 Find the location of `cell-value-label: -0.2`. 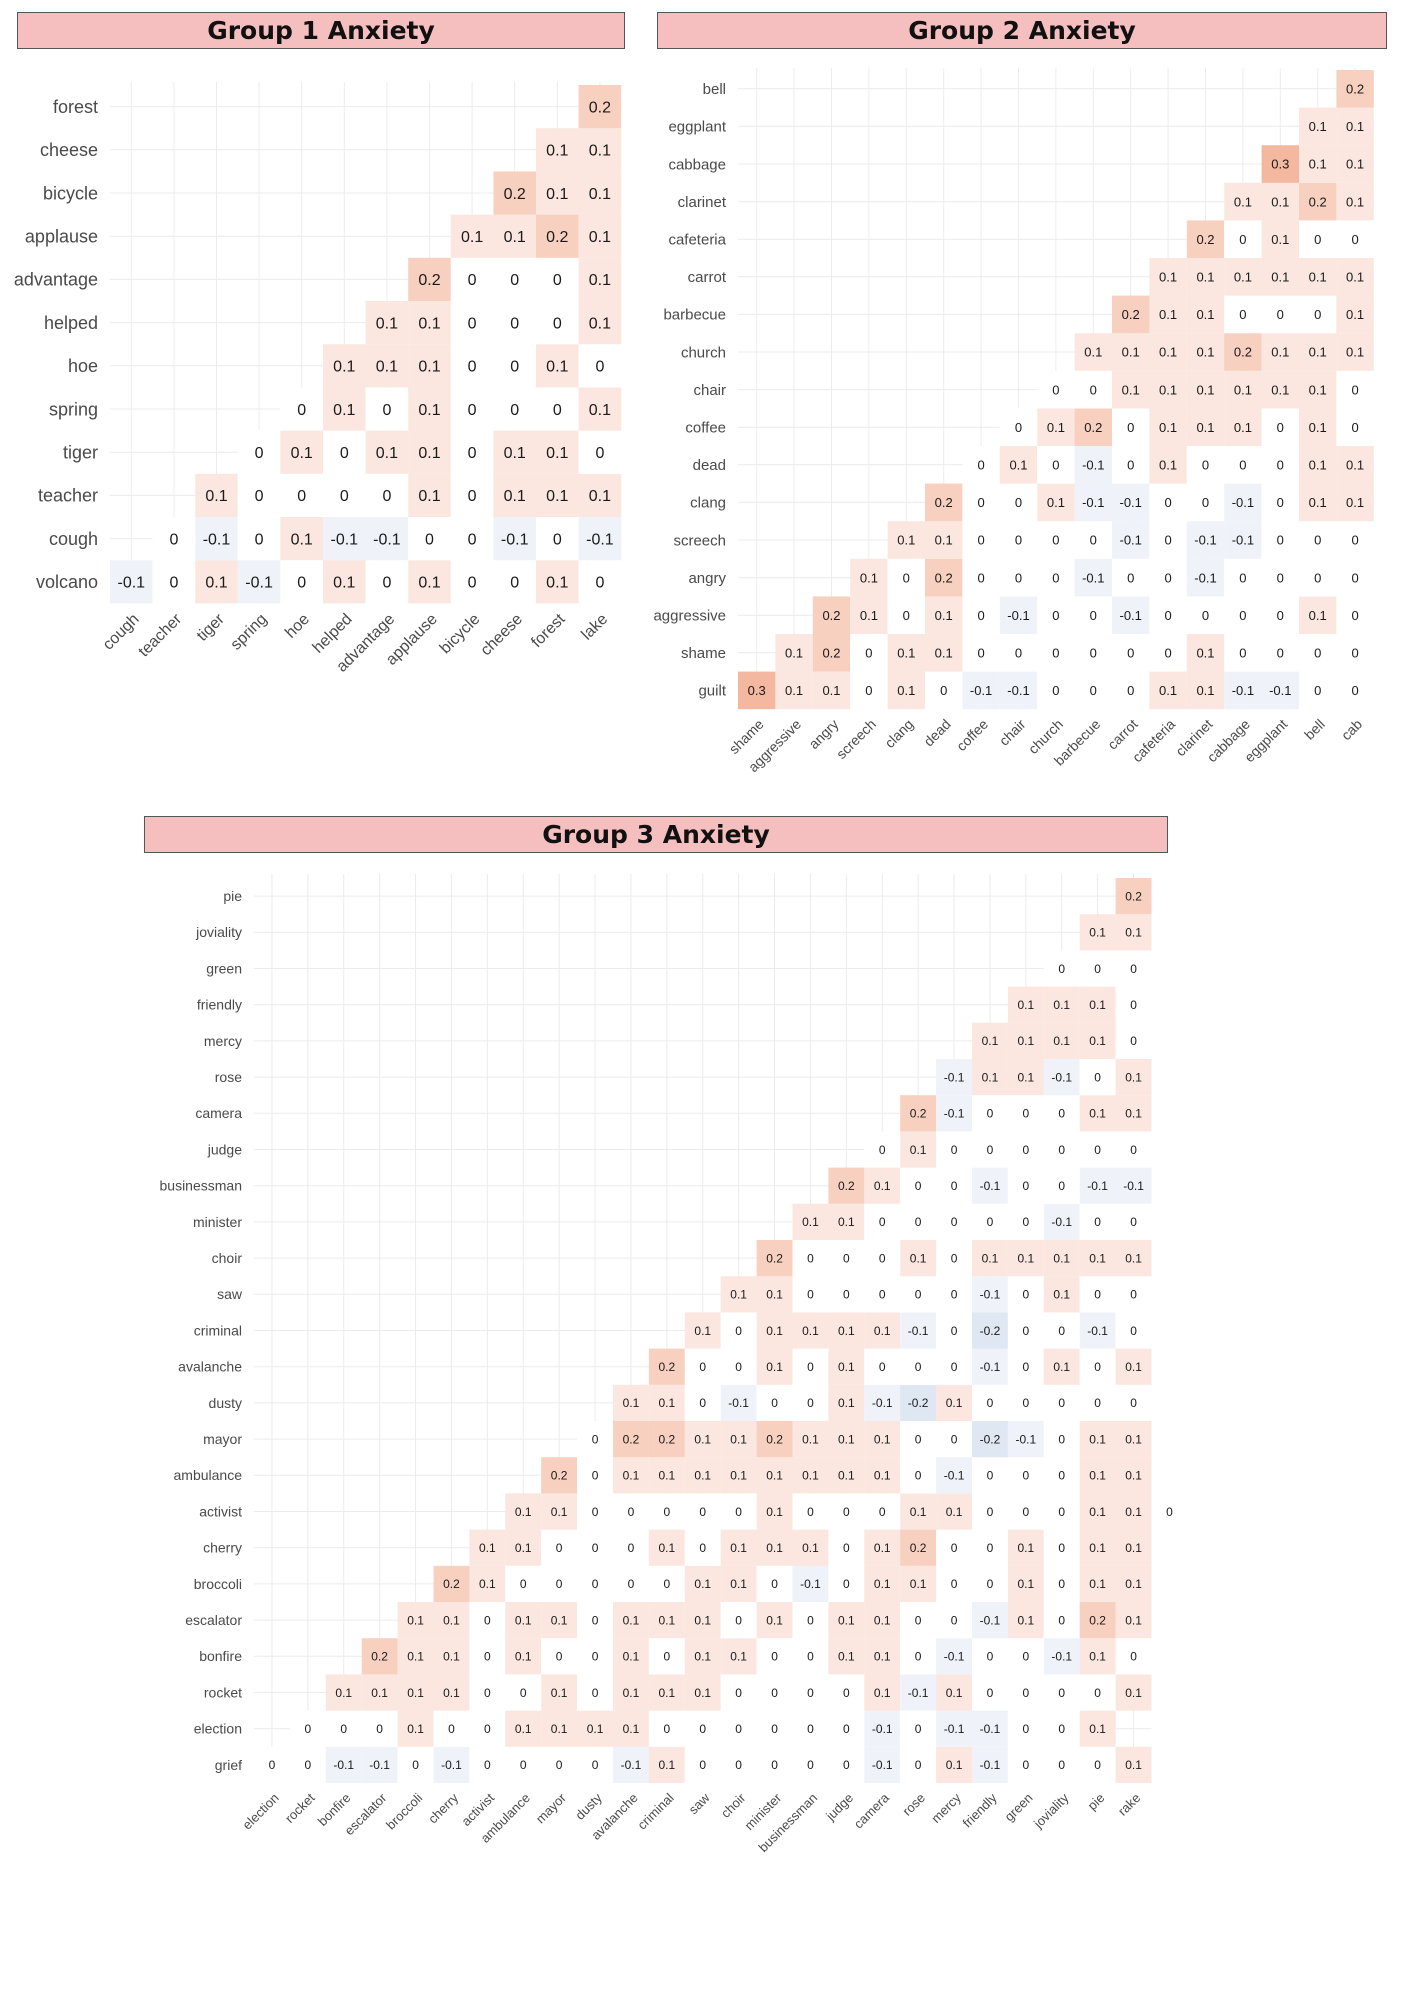

cell-value-label: -0.2 is located at coordinates (990, 1439).